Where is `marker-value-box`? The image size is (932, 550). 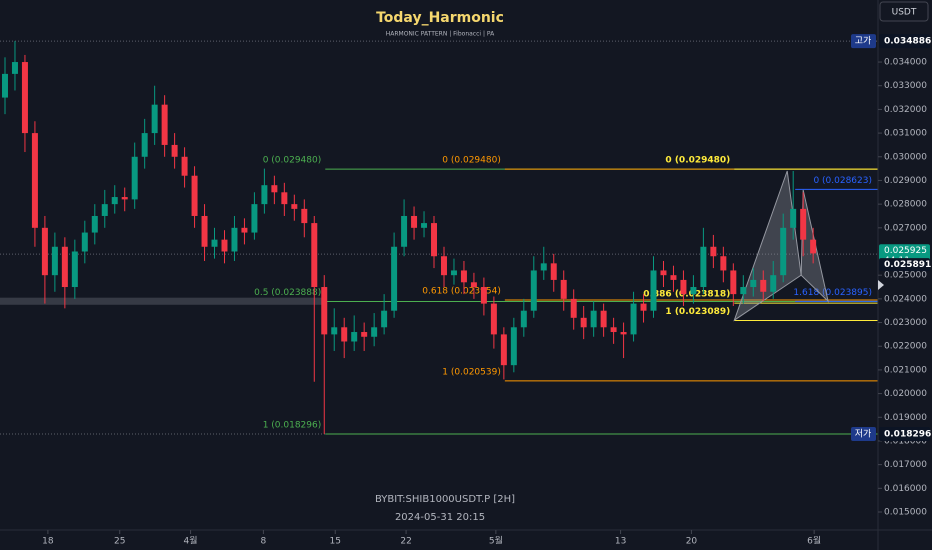
marker-value-box is located at coordinates (904, 41).